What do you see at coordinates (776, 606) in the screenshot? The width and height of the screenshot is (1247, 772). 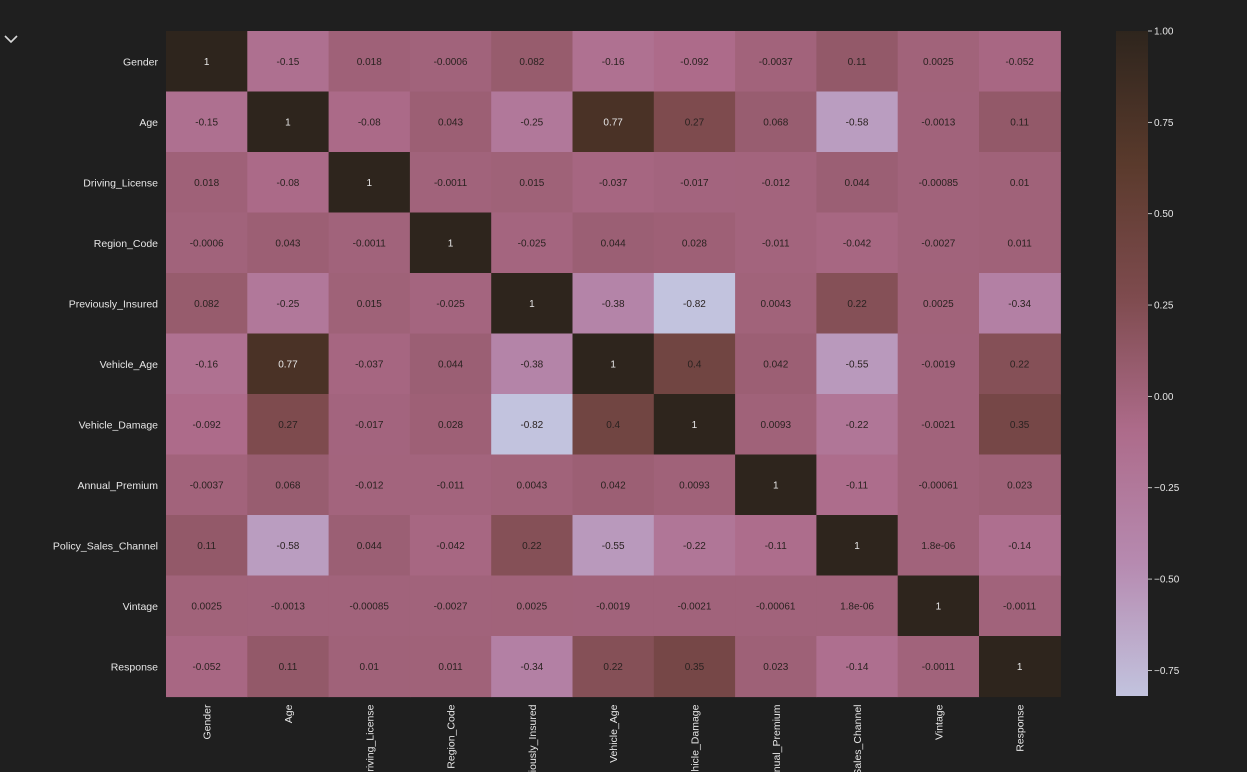 I see `cell-value-label: -0.00061` at bounding box center [776, 606].